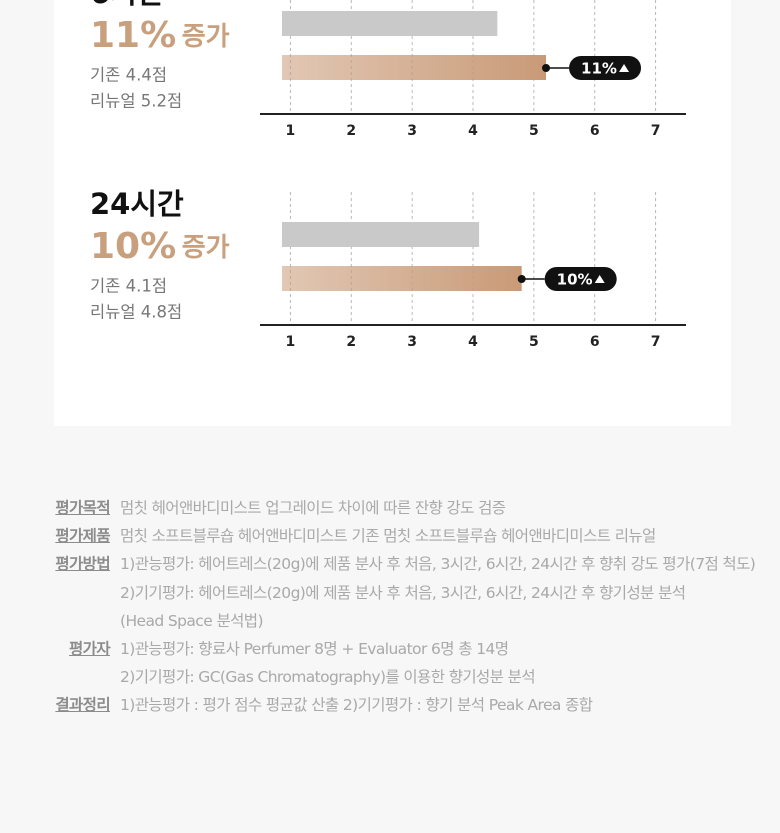  I want to click on note-label: 결과정리, so click(82, 705).